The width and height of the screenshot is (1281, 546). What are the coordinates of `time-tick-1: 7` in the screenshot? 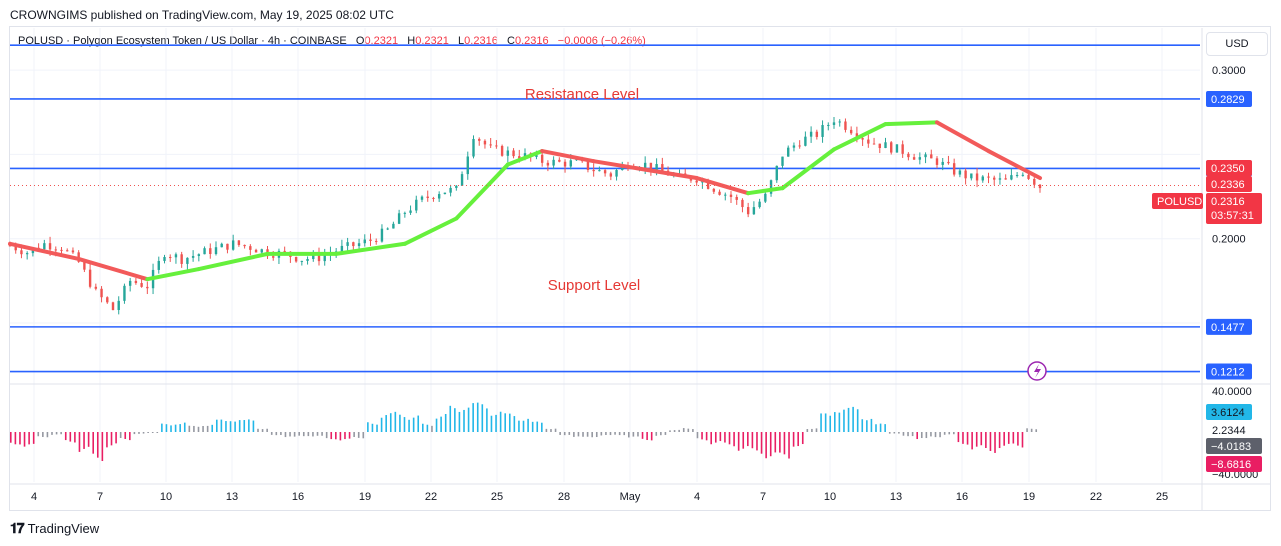 It's located at (100, 497).